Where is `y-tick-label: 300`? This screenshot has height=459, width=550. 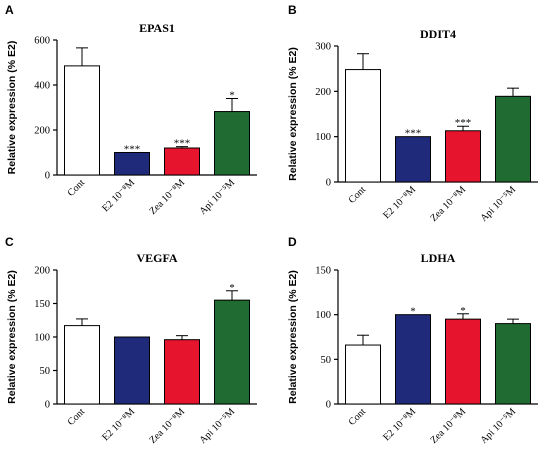 y-tick-label: 300 is located at coordinates (323, 47).